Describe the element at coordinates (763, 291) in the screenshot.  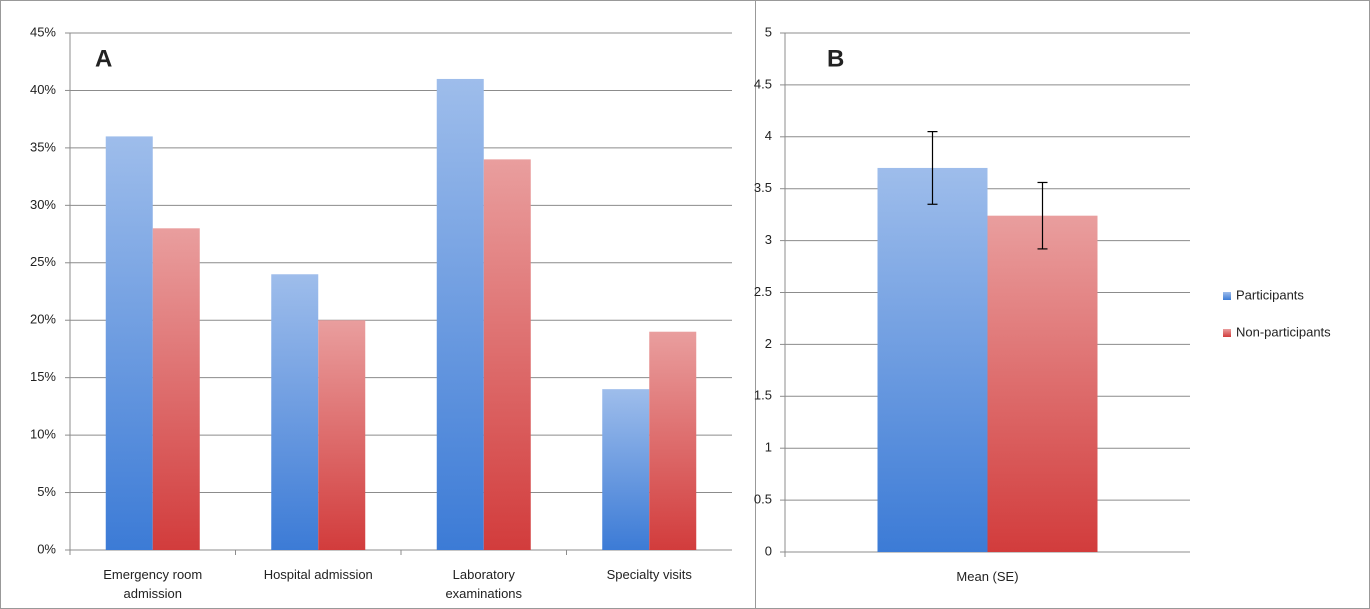
I see `y-tick-label: 2.5` at that location.